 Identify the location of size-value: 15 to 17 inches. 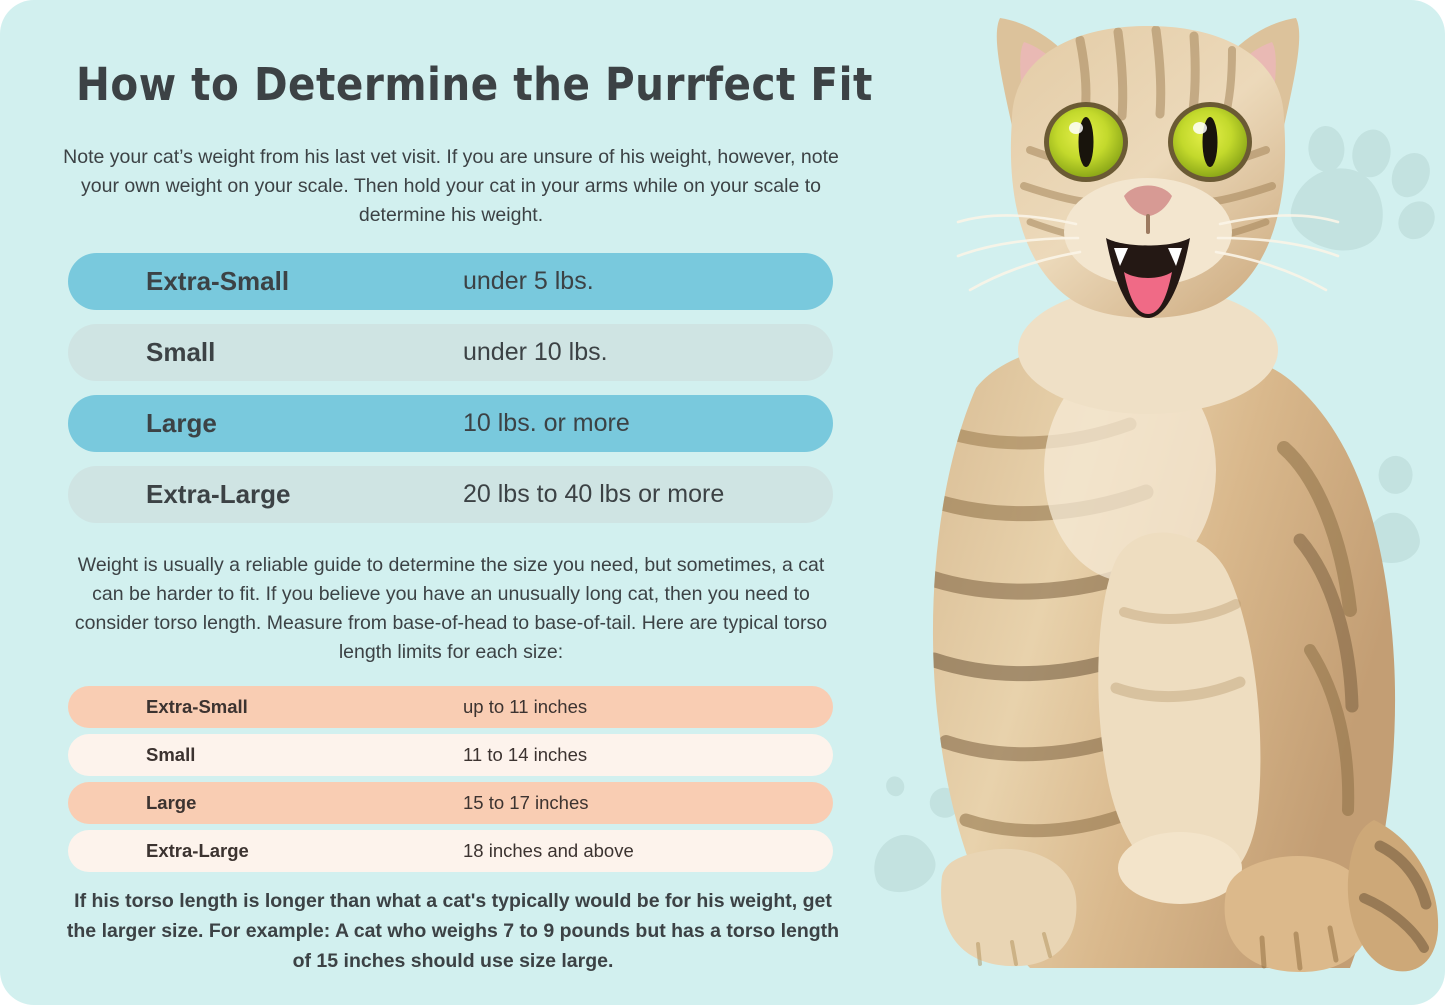
(526, 802).